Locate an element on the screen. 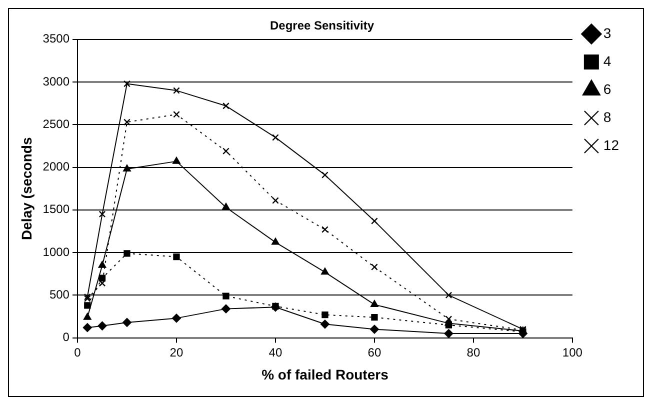 This screenshot has width=652, height=405. x-tick-label: 0 is located at coordinates (78, 352).